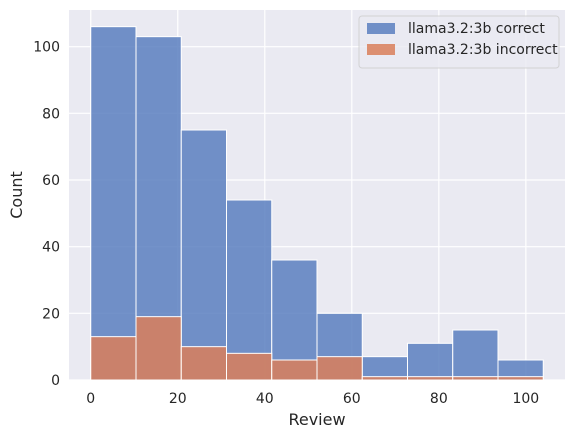 This screenshot has height=437, width=575. I want to click on y-tick-label: 0, so click(55, 381).